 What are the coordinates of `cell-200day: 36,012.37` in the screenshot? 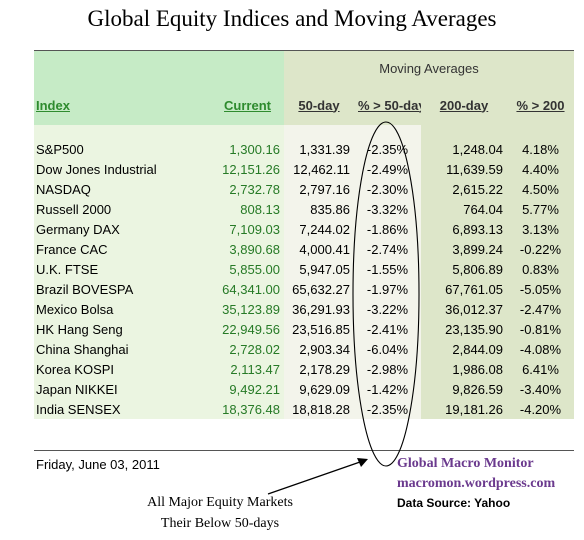 It's located at (464, 309).